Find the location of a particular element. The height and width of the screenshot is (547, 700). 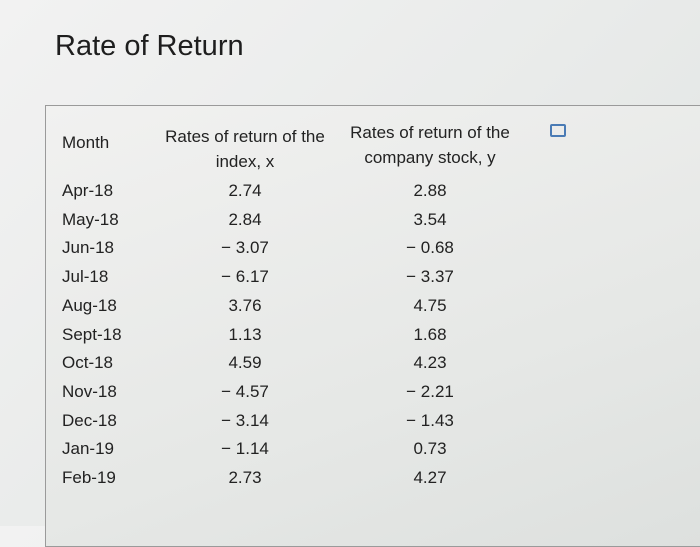

value-cell: 4.23 is located at coordinates (430, 363).